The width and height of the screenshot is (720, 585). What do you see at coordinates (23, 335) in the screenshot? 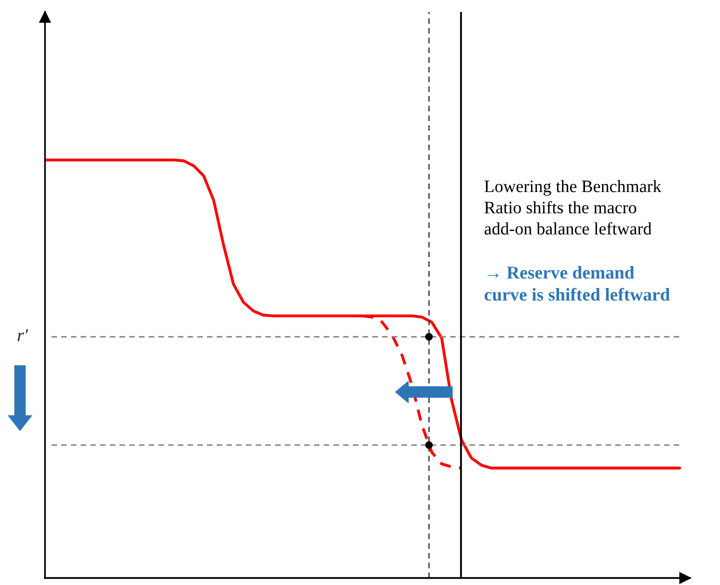
I see `ref-line-label: r′` at bounding box center [23, 335].